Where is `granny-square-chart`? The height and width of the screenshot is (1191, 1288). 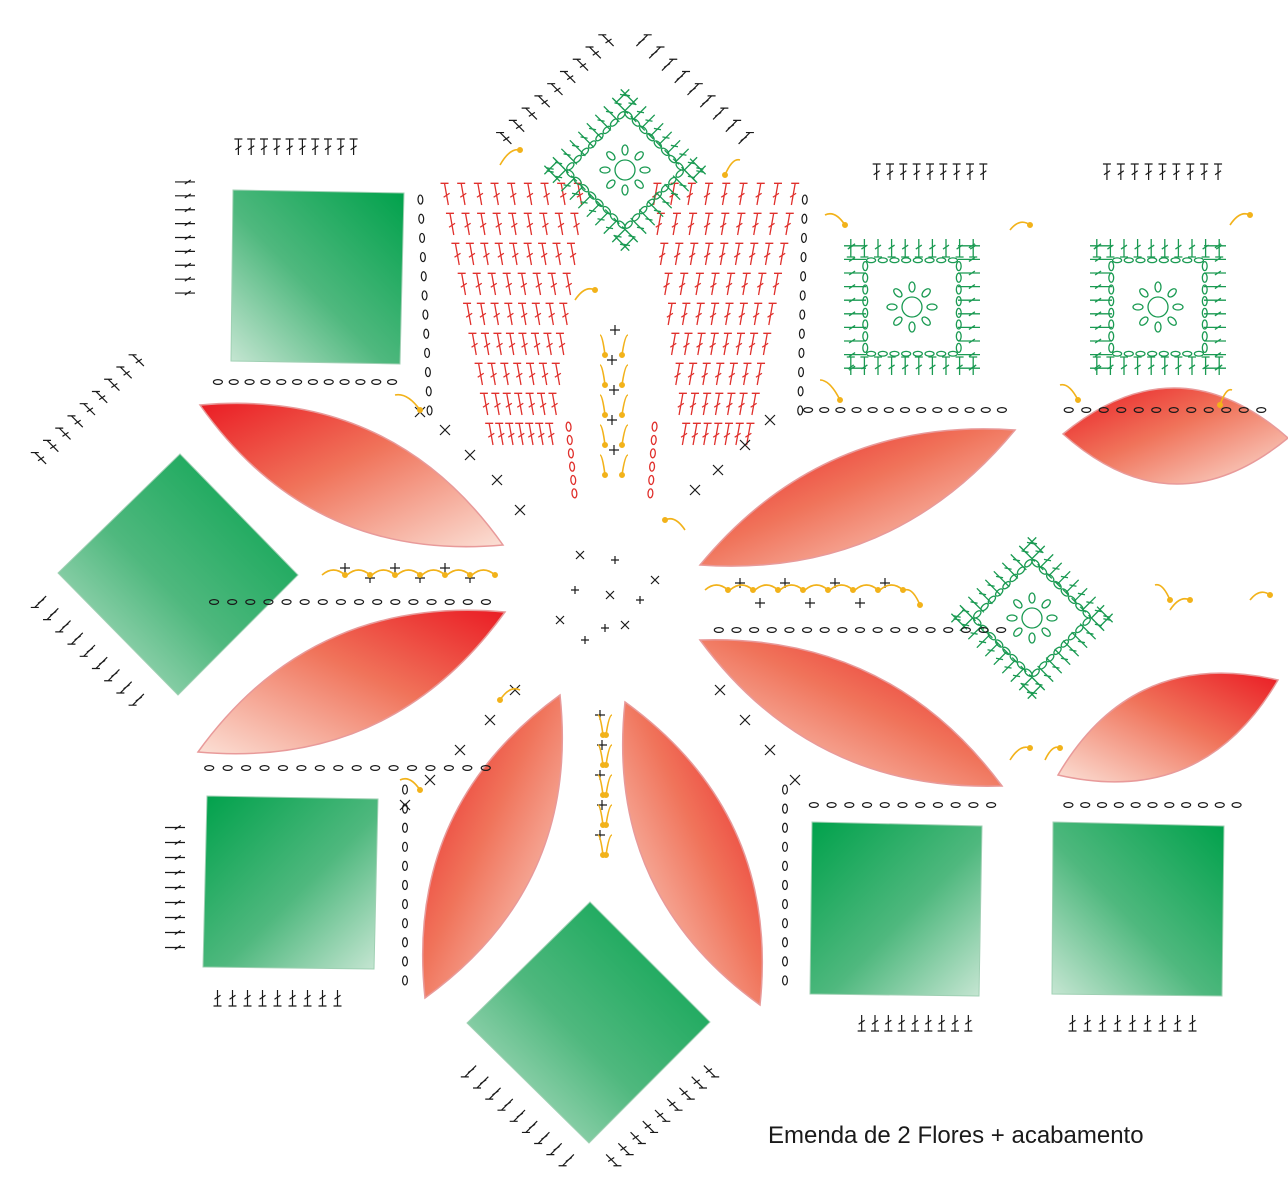
granny-square-chart is located at coordinates (625, 170).